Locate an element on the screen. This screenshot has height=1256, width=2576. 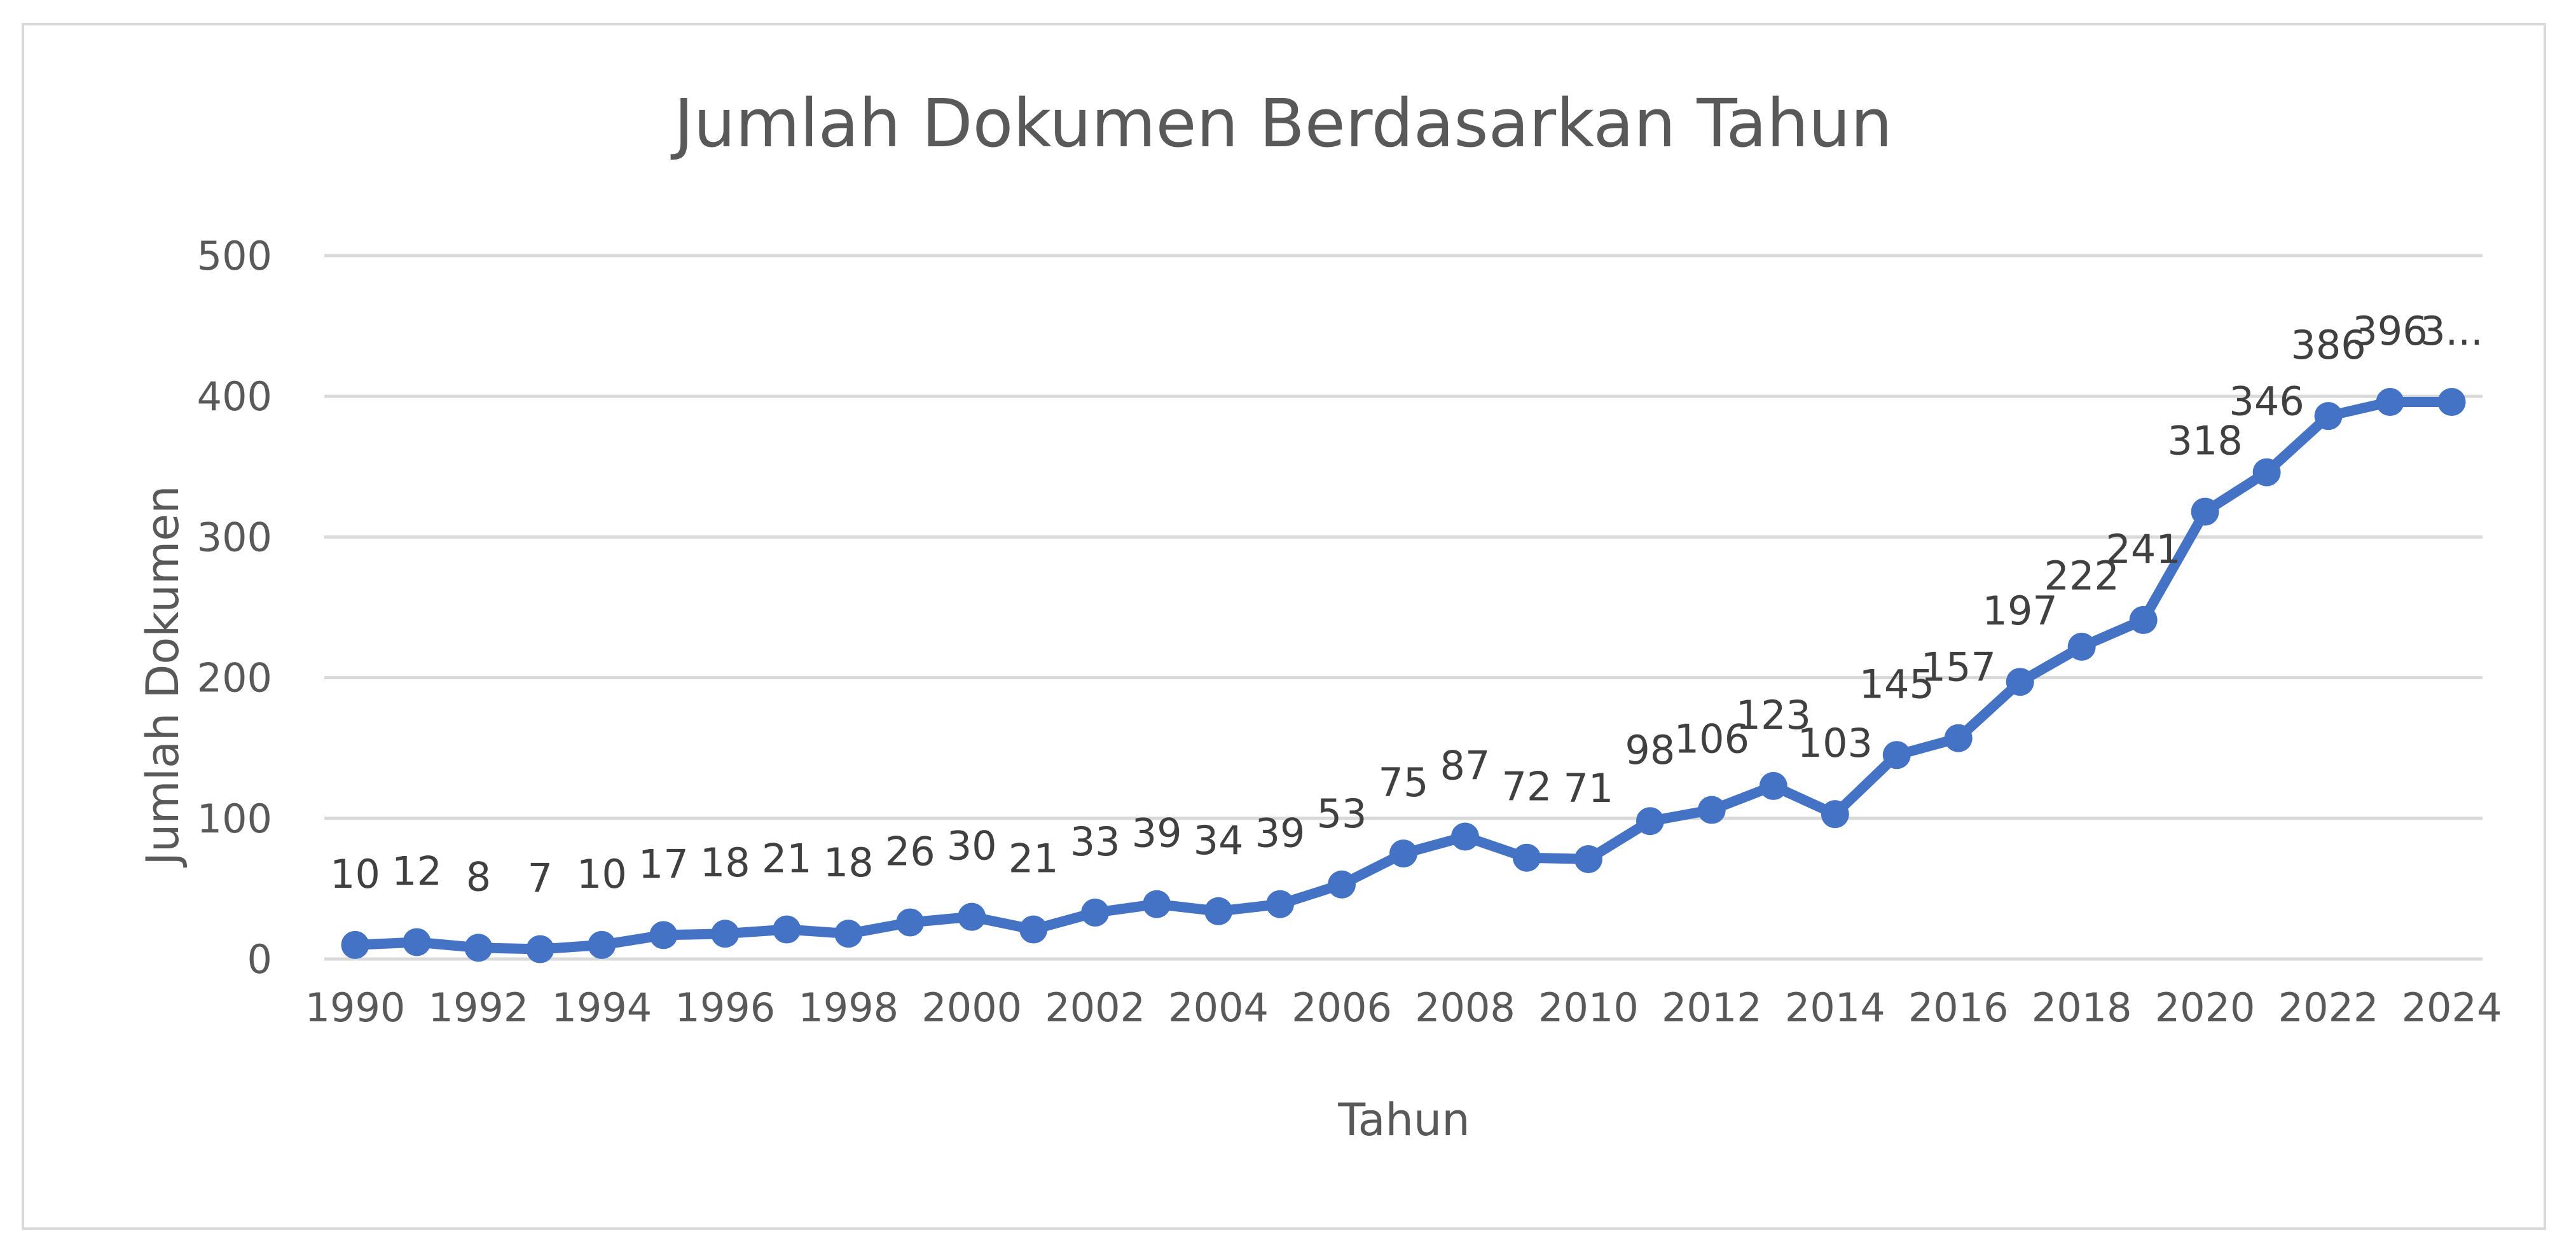
data-label: 222 is located at coordinates (2081, 576).